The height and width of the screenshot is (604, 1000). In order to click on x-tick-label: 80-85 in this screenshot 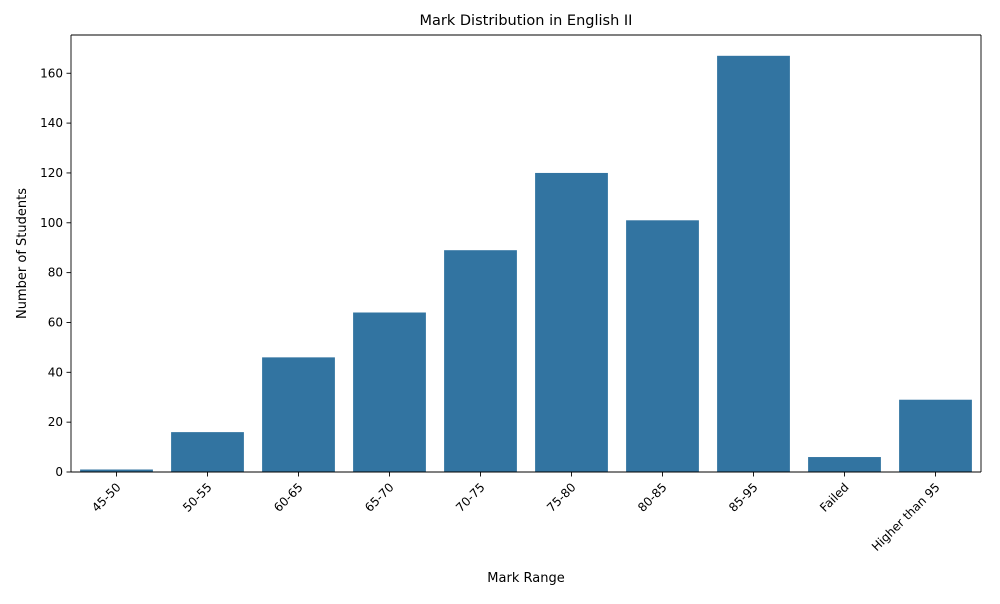, I will do `click(652, 497)`.